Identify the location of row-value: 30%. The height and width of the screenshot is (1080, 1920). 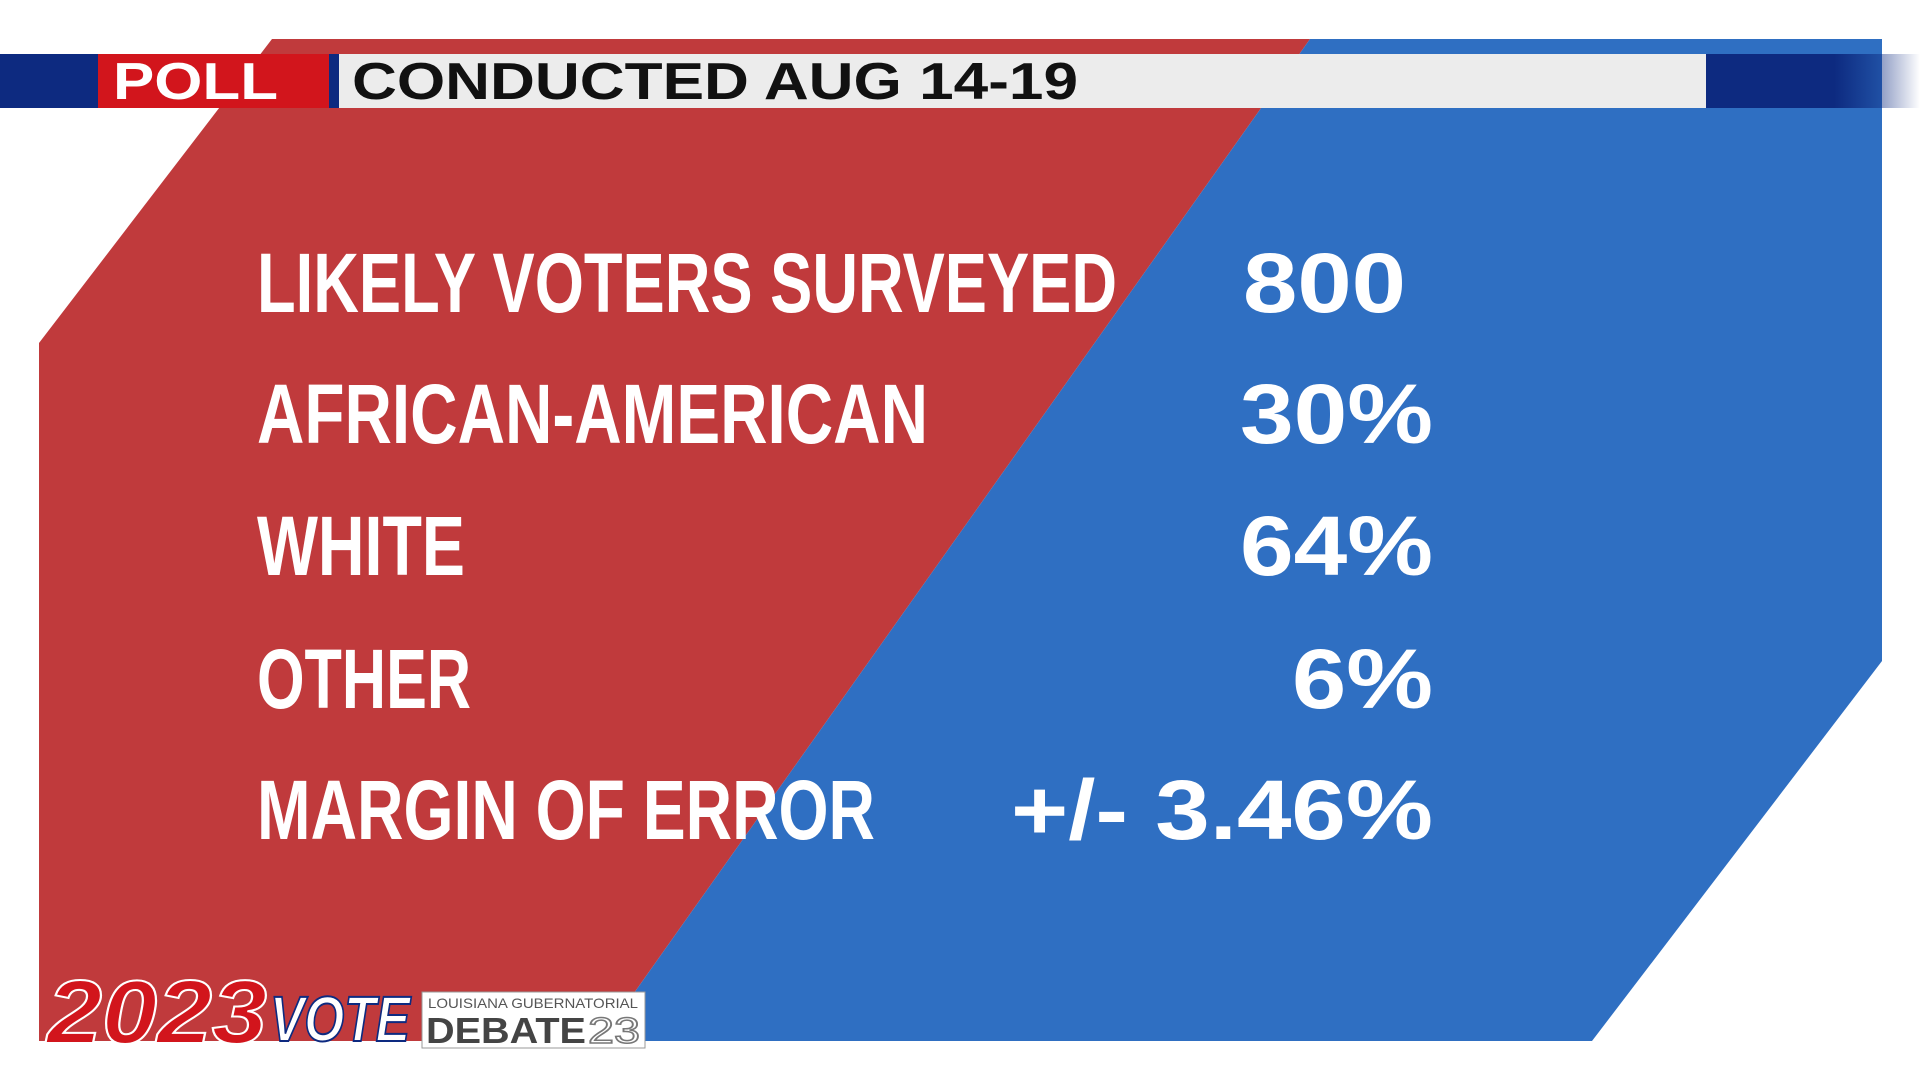
(1336, 414).